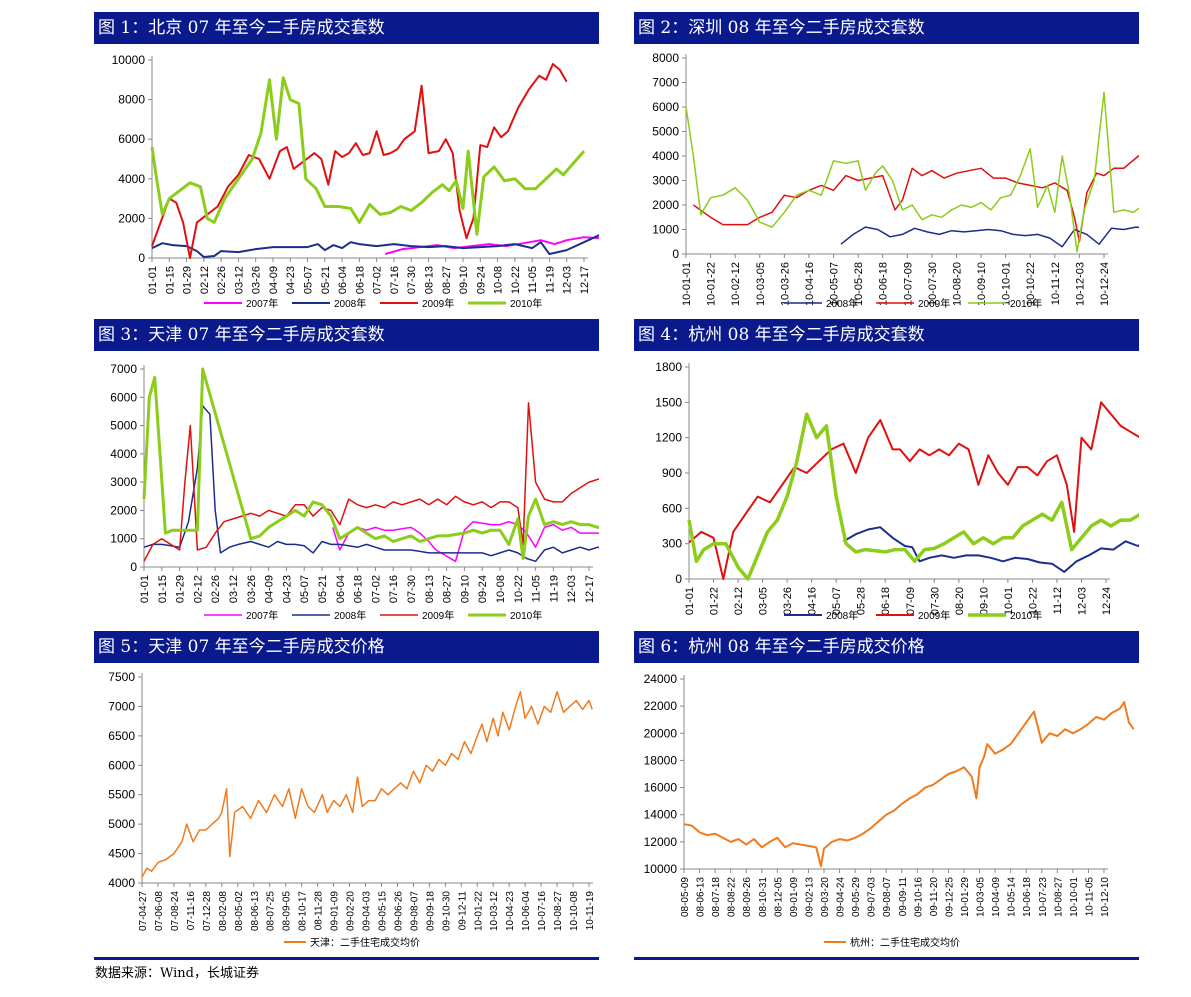  What do you see at coordinates (957, 284) in the screenshot?
I see `x-tick-label: 10-08-20` at bounding box center [957, 284].